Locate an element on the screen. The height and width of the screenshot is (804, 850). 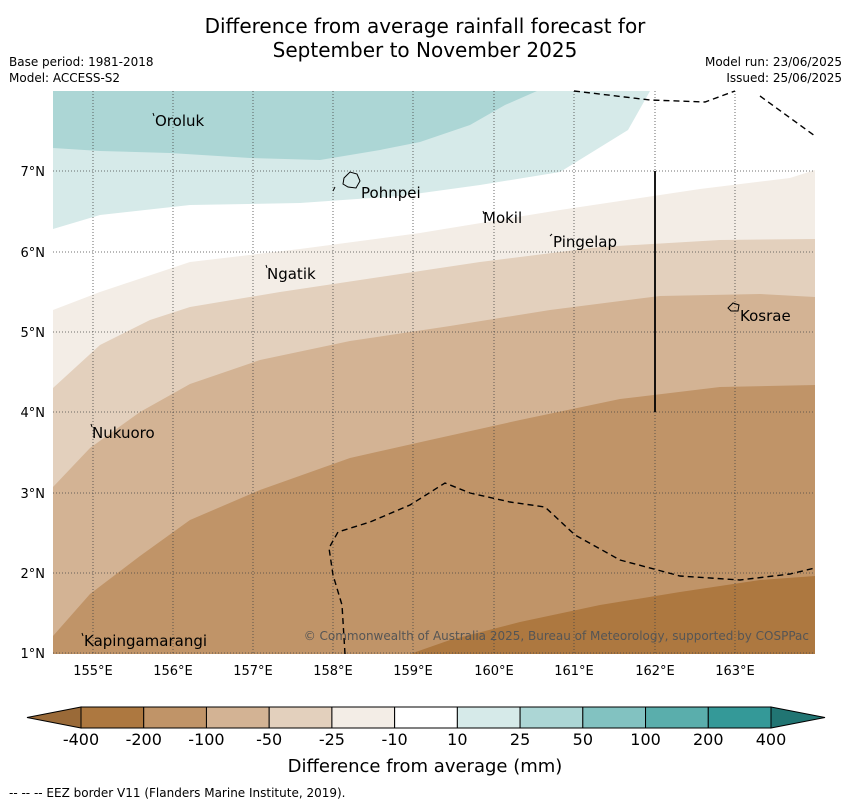
colorbar-tick-label: 100 is located at coordinates (645, 739).